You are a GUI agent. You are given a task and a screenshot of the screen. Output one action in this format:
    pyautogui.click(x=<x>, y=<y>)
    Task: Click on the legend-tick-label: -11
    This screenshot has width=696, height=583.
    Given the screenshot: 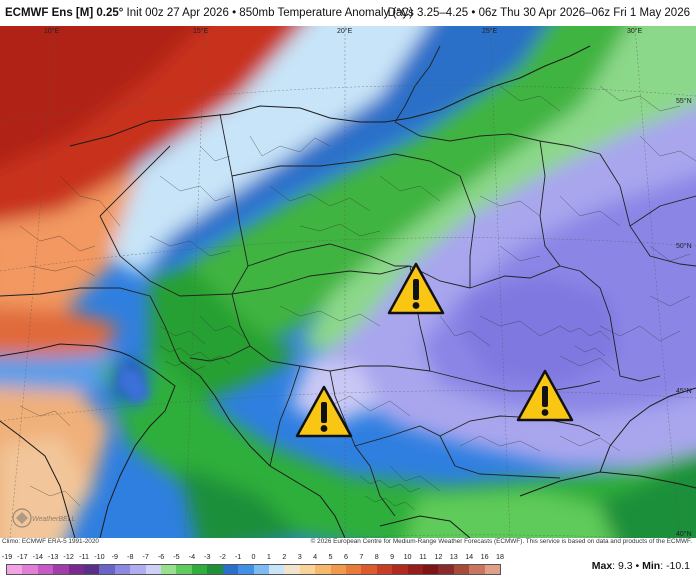 What is the action you would take?
    pyautogui.click(x=84, y=556)
    